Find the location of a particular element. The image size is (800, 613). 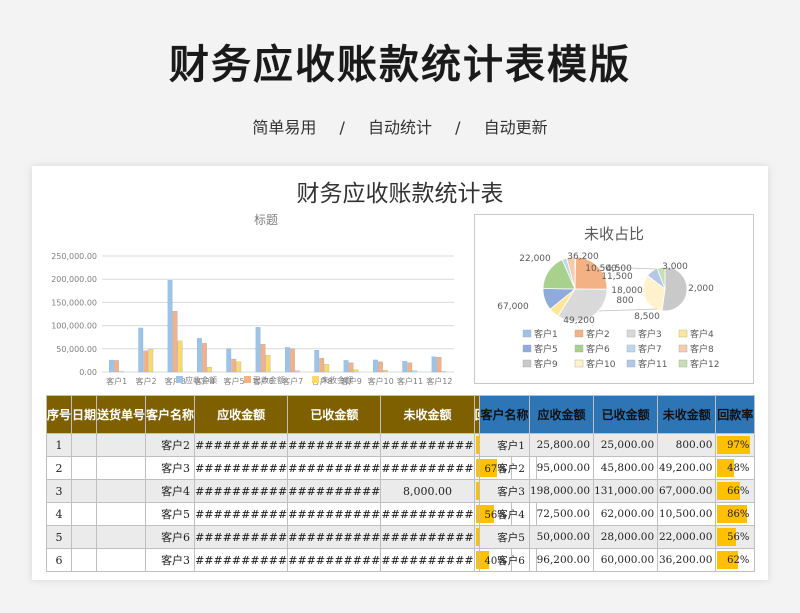

summary-table-header: 客户名称 应收金额 已收金额 未收金额 回款率 is located at coordinates (617, 414).